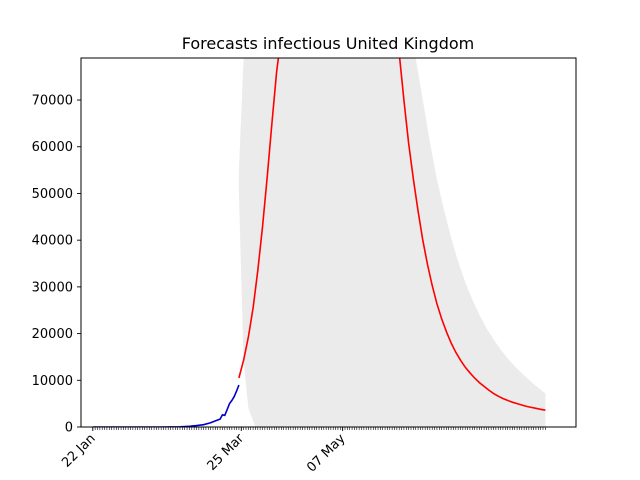  What do you see at coordinates (56, 265) in the screenshot?
I see `y-axis-ticks: 0 10000 20000 30000 40000 50000 60000 70000` at bounding box center [56, 265].